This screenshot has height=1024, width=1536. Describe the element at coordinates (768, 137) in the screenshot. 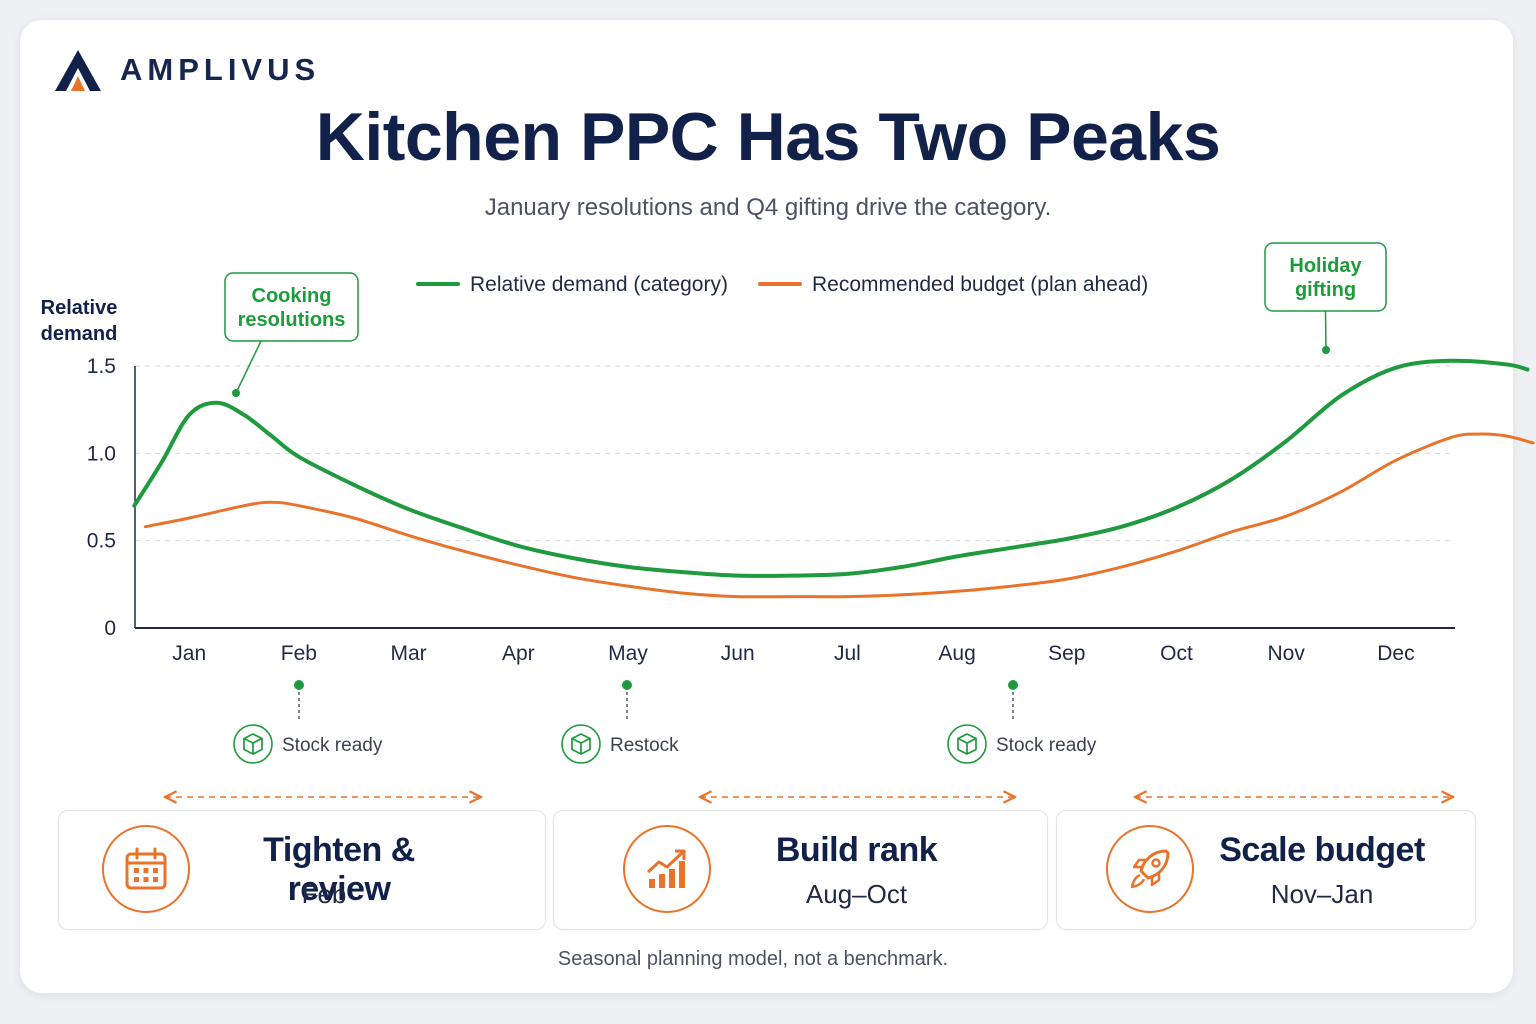

I see `page-title: Kitchen PPC Has Two Peaks` at that location.